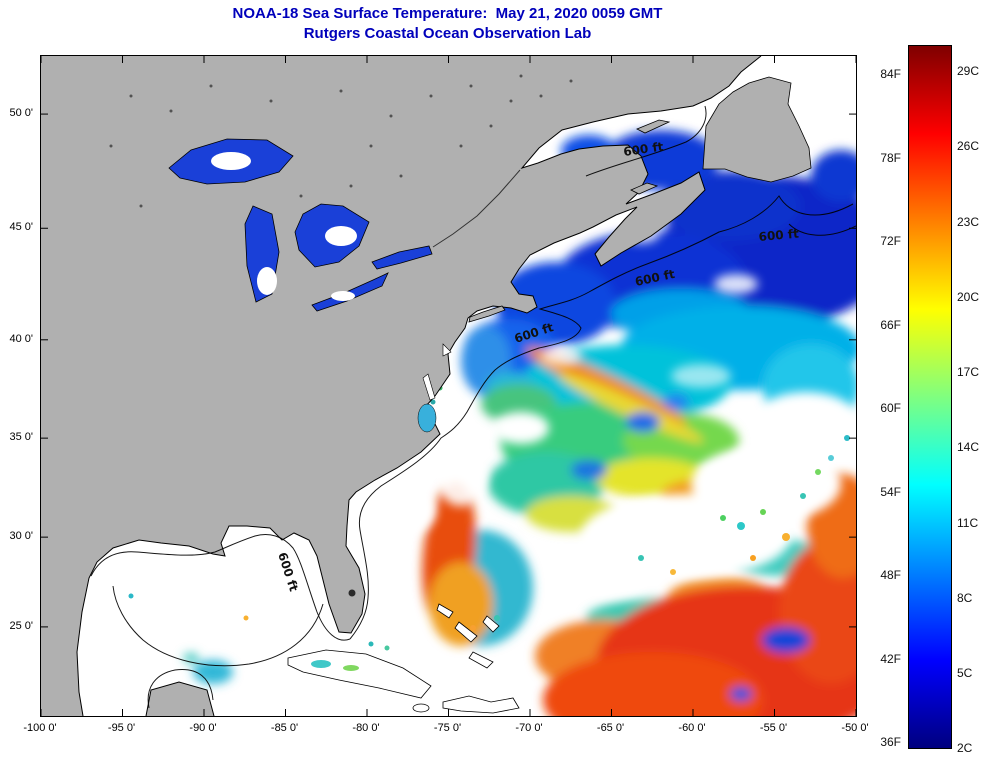 The height and width of the screenshot is (770, 984). Describe the element at coordinates (400, 470) in the screenshot. I see `coastal-details` at that location.